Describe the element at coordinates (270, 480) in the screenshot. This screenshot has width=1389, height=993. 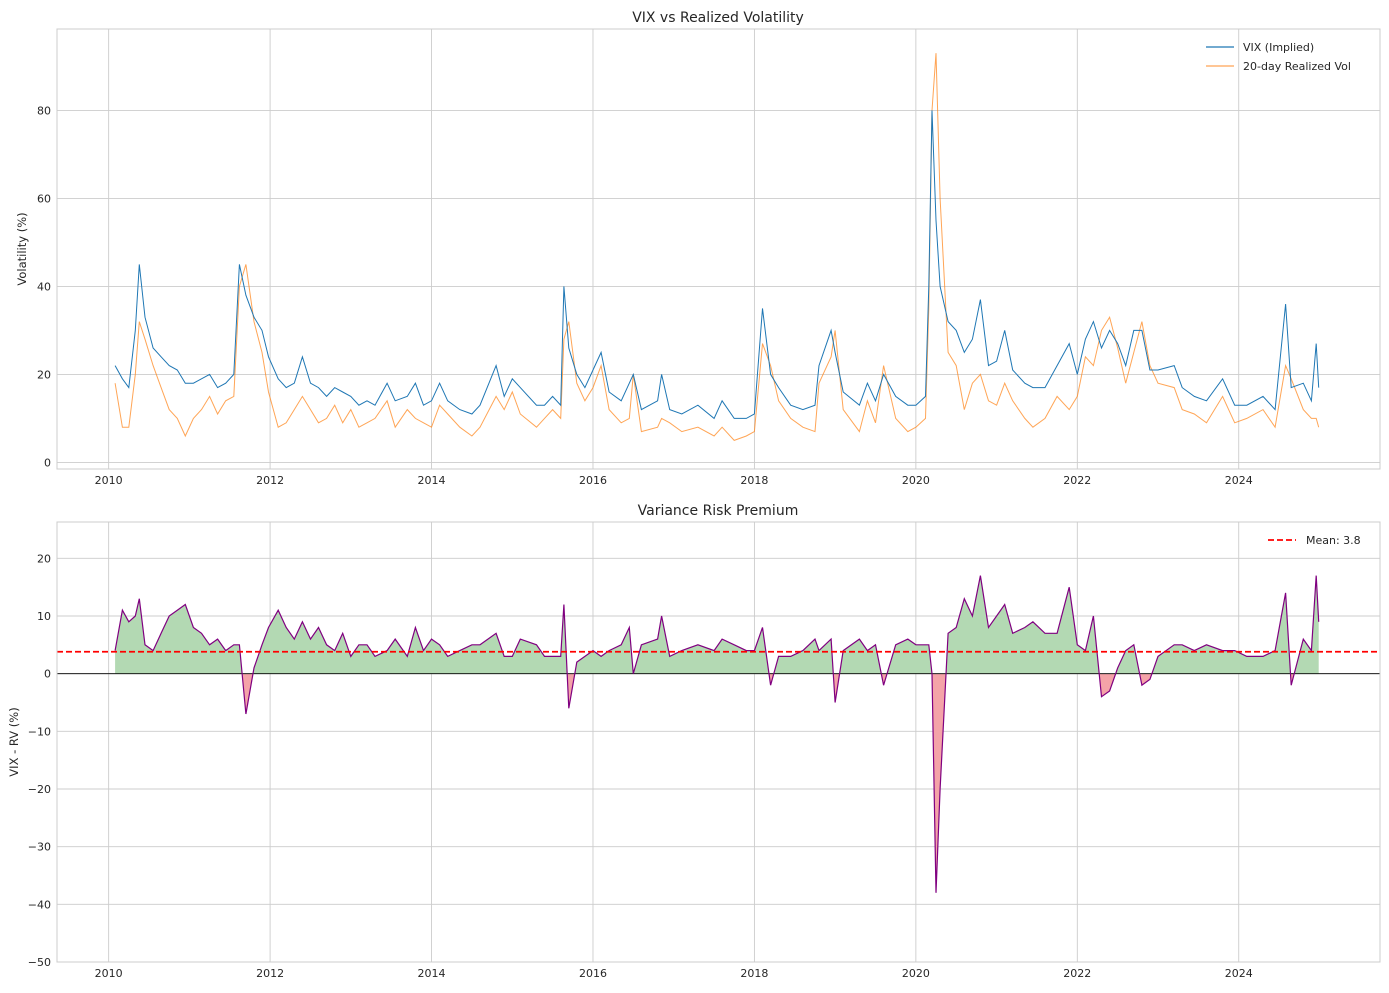
I see `top-x-tick-label: 2012` at that location.